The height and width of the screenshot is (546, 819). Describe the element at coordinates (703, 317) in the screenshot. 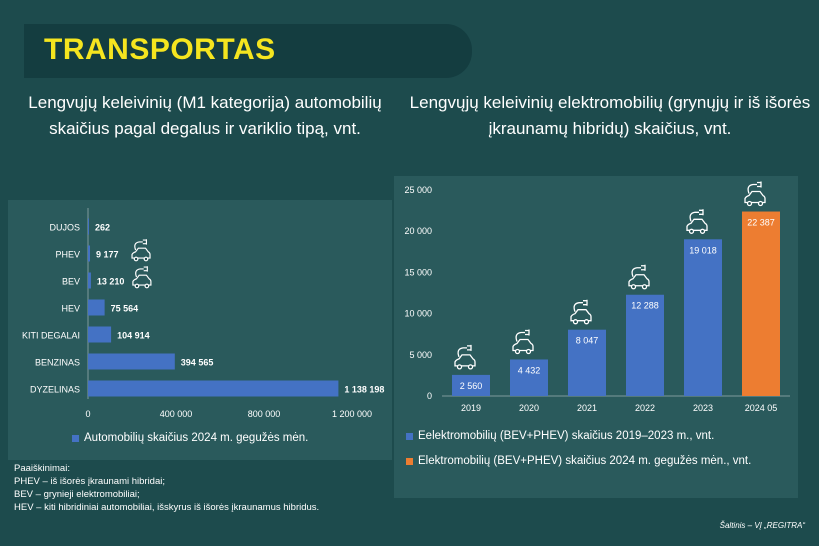

I see `bar-2023` at that location.